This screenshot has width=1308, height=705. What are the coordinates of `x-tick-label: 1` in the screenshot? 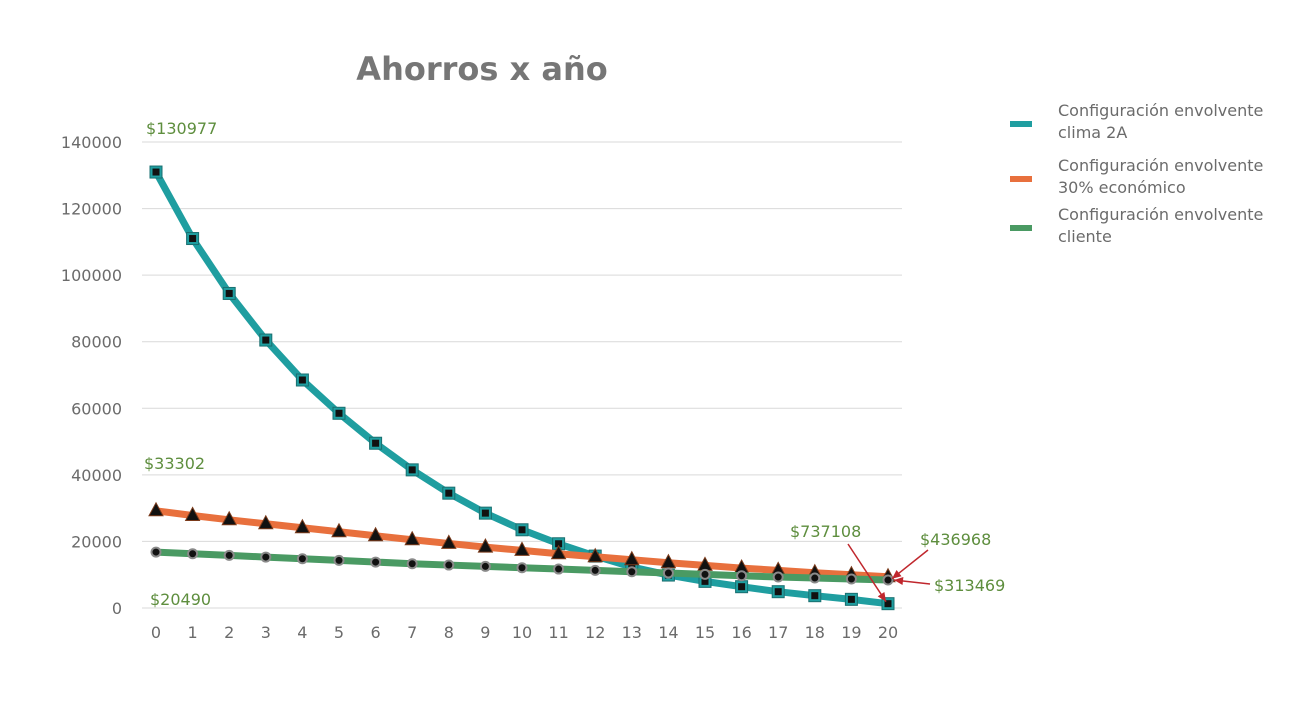 It's located at (193, 632).